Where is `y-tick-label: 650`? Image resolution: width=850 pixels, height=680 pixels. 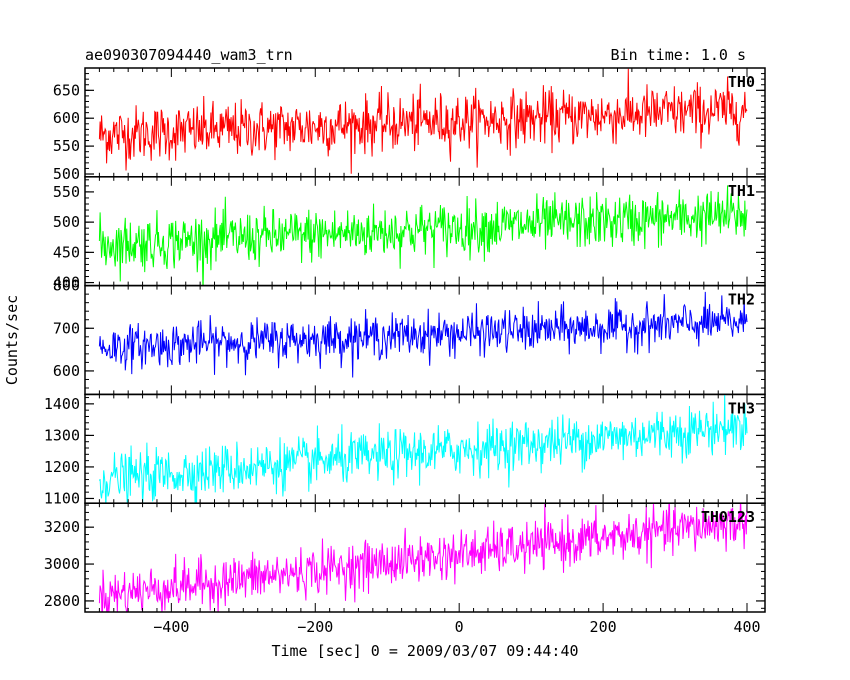 y-tick-label: 650 is located at coordinates (66, 90).